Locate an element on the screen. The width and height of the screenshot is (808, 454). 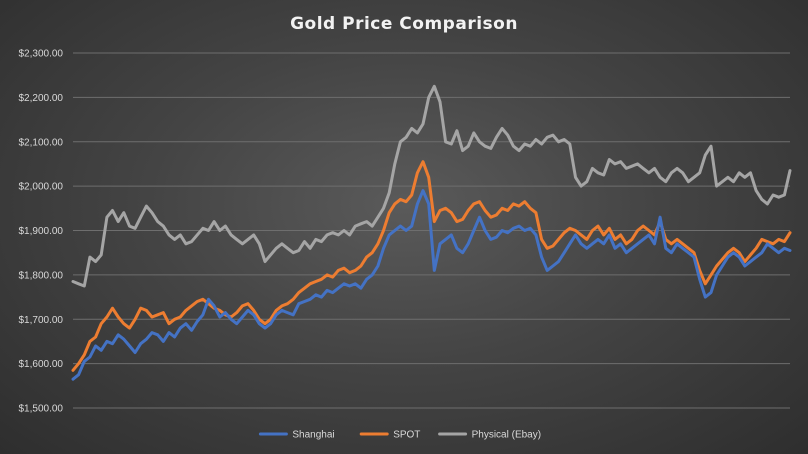
legend: Shanghai SPOT Physical (Ebay) is located at coordinates (399, 435).